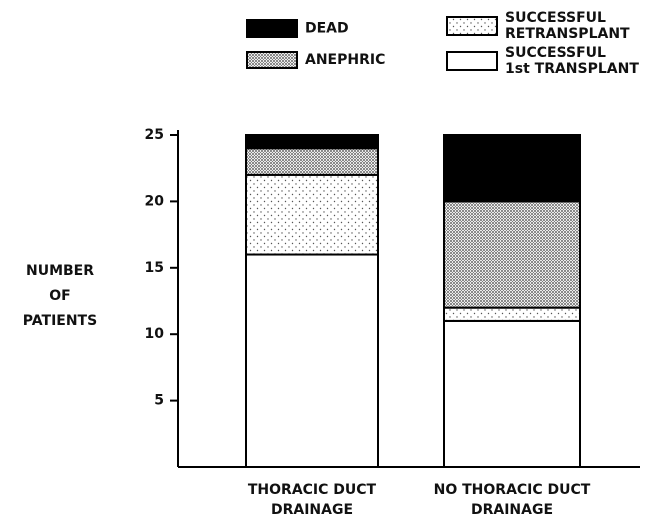 Image resolution: width=652 pixels, height=520 pixels. What do you see at coordinates (60, 271) in the screenshot?
I see `y-axis-label: NUMBER` at bounding box center [60, 271].